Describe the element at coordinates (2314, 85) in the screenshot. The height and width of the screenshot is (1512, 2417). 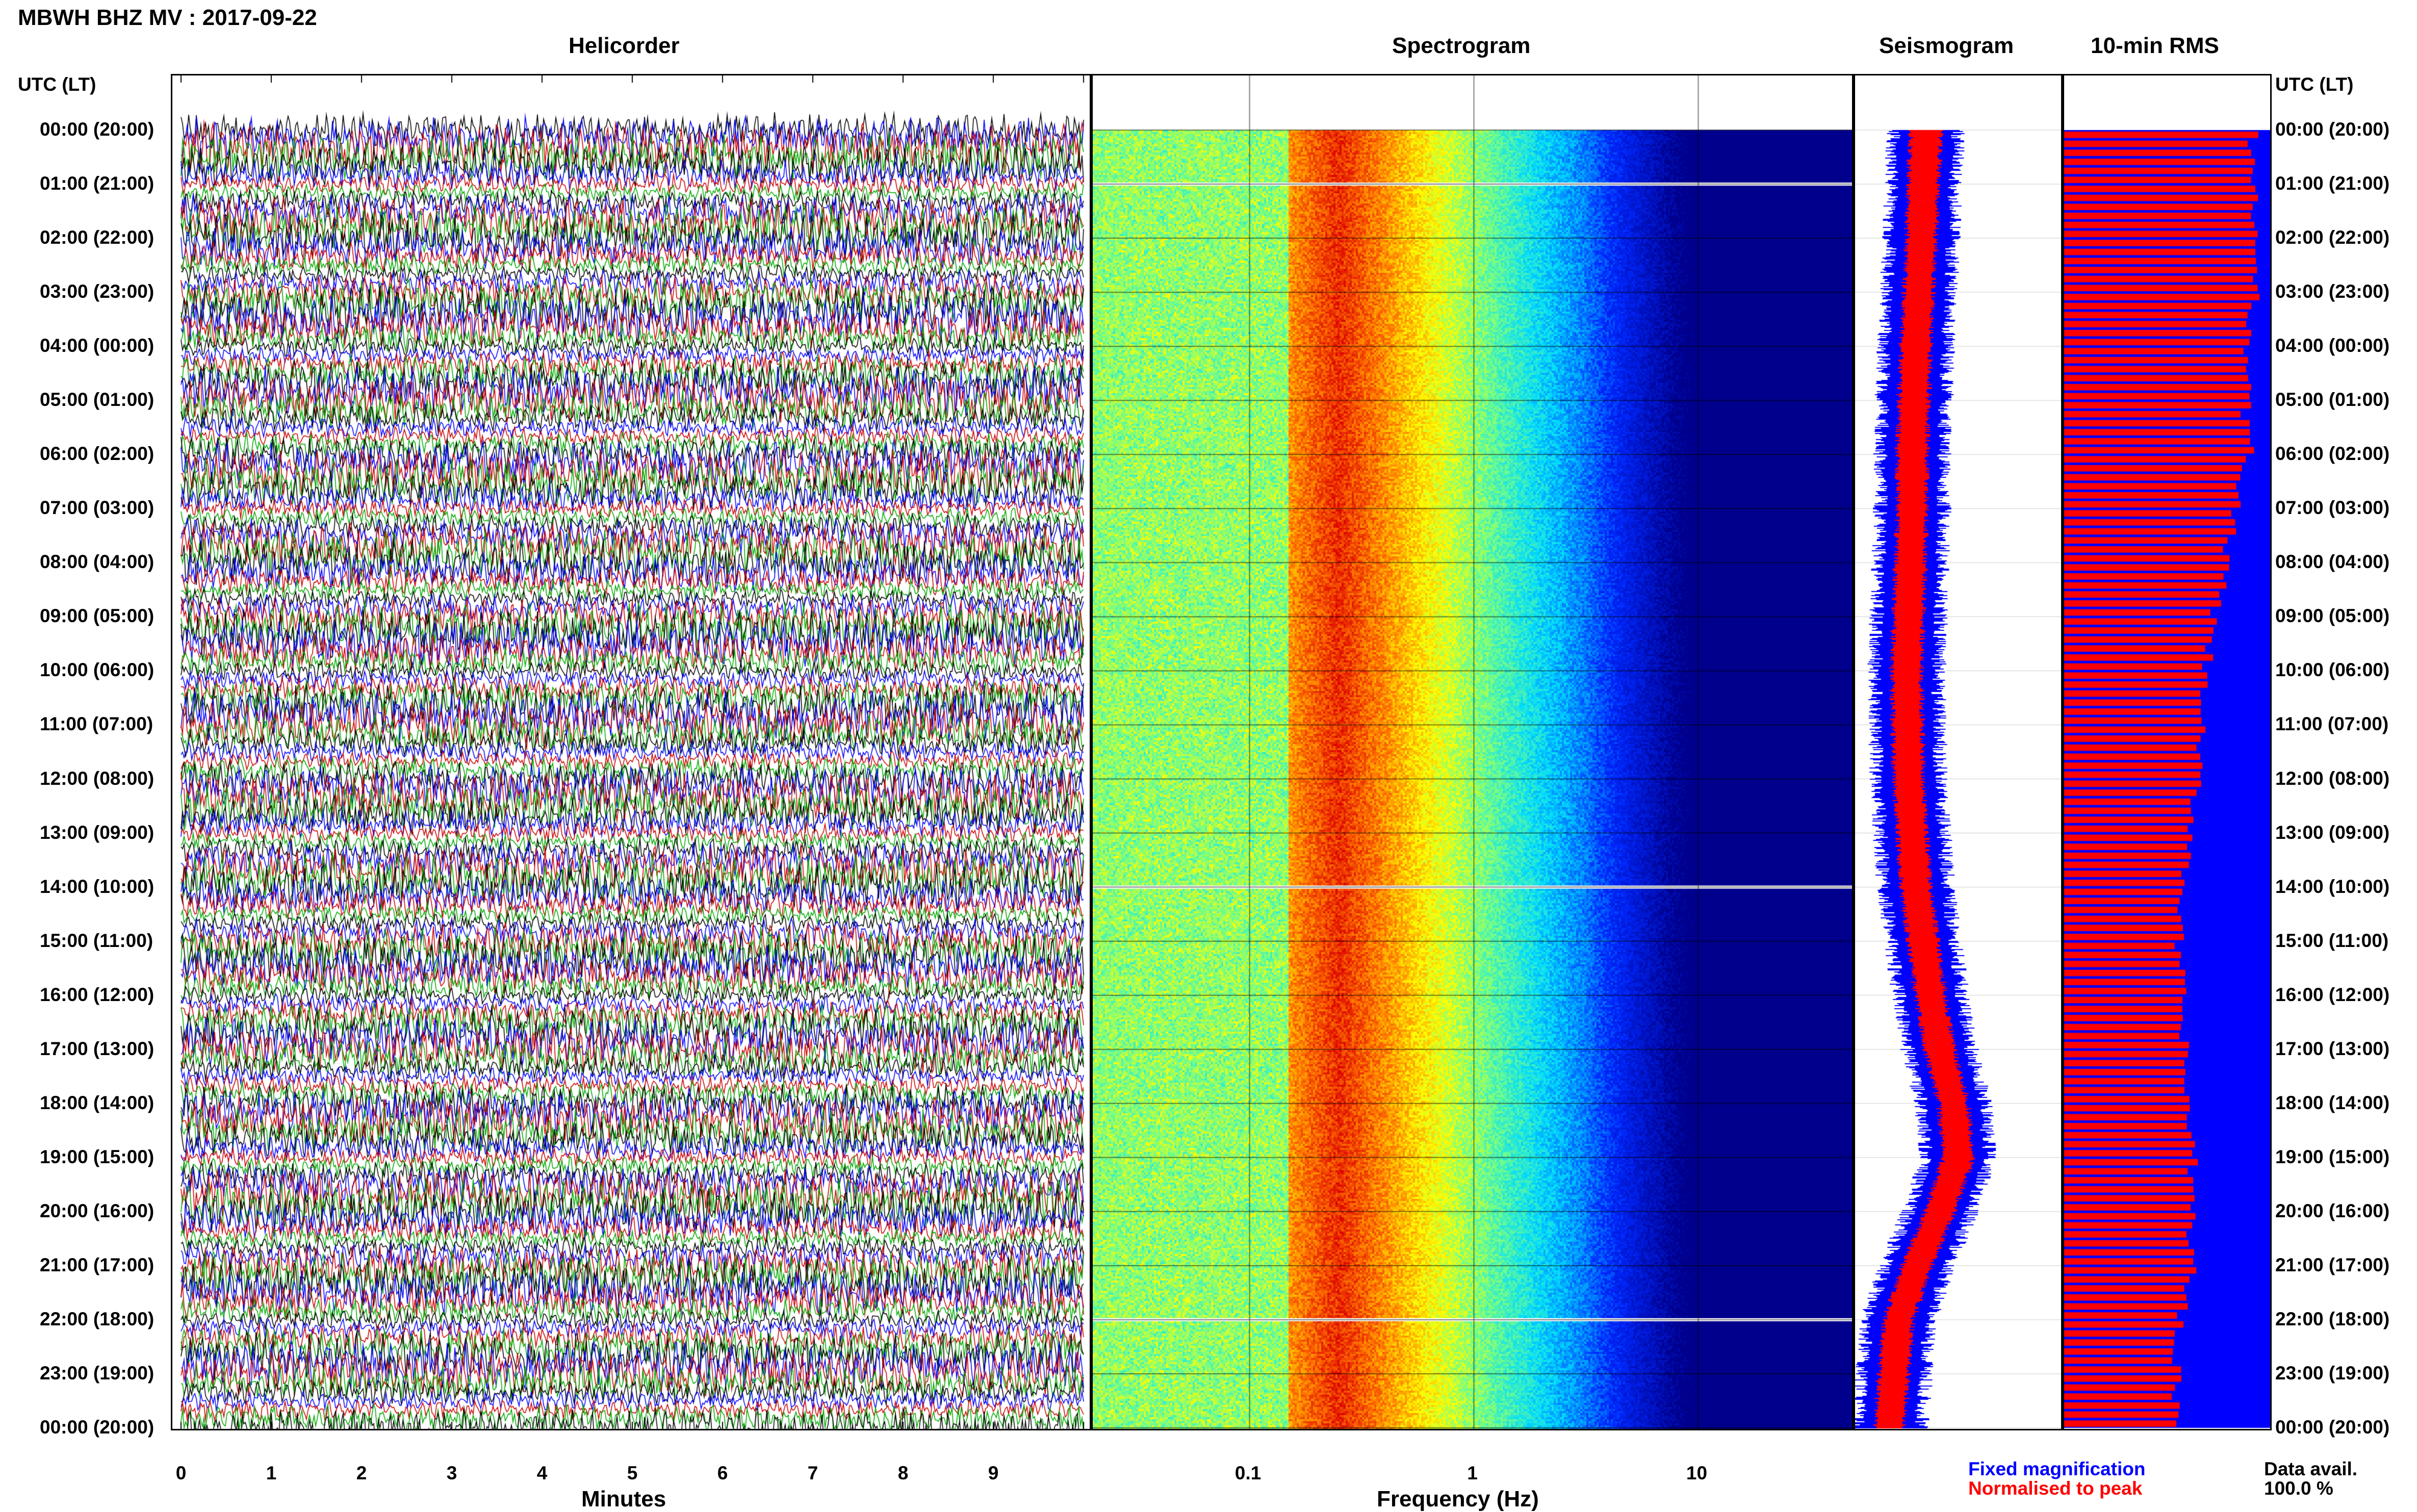
I see `utc-label-right: UTC (LT)` at that location.